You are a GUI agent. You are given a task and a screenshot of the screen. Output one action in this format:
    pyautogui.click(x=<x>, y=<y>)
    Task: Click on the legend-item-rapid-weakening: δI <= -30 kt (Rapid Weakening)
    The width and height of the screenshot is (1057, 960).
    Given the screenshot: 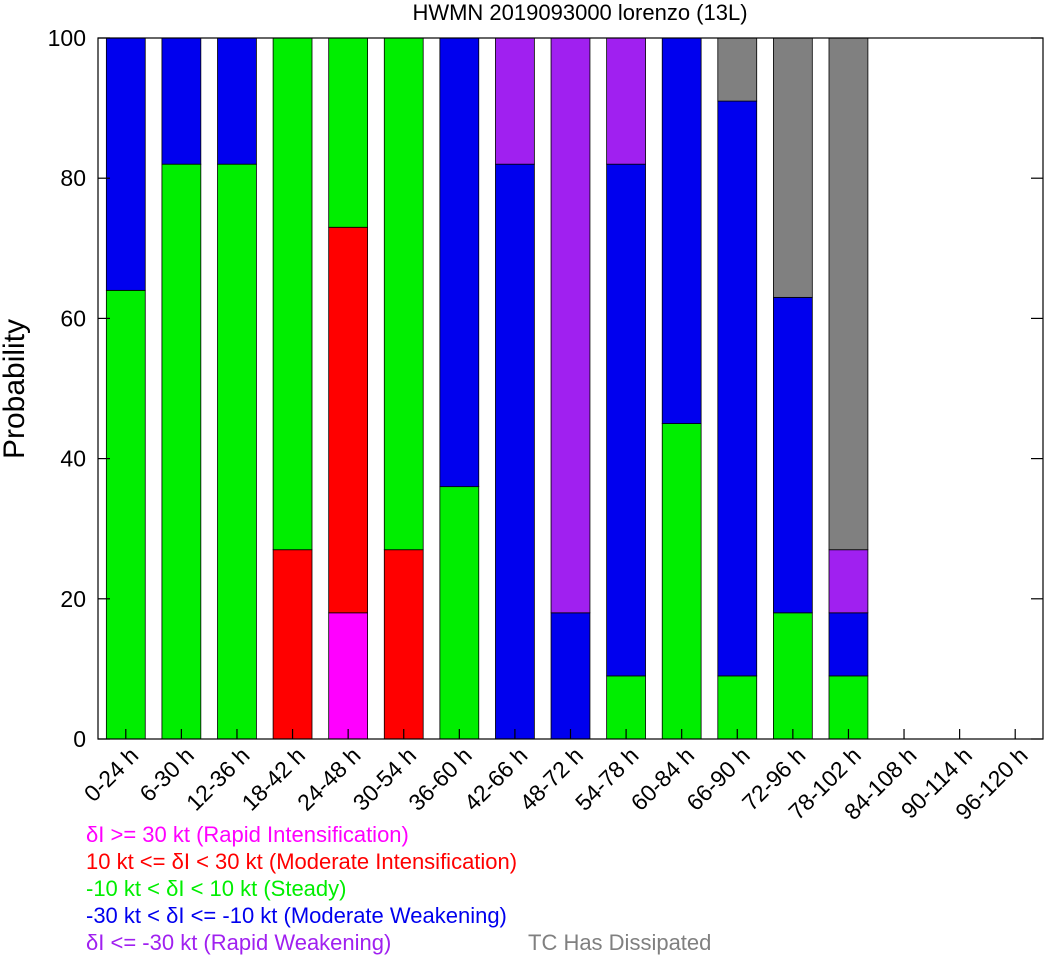 What is the action you would take?
    pyautogui.click(x=238, y=943)
    